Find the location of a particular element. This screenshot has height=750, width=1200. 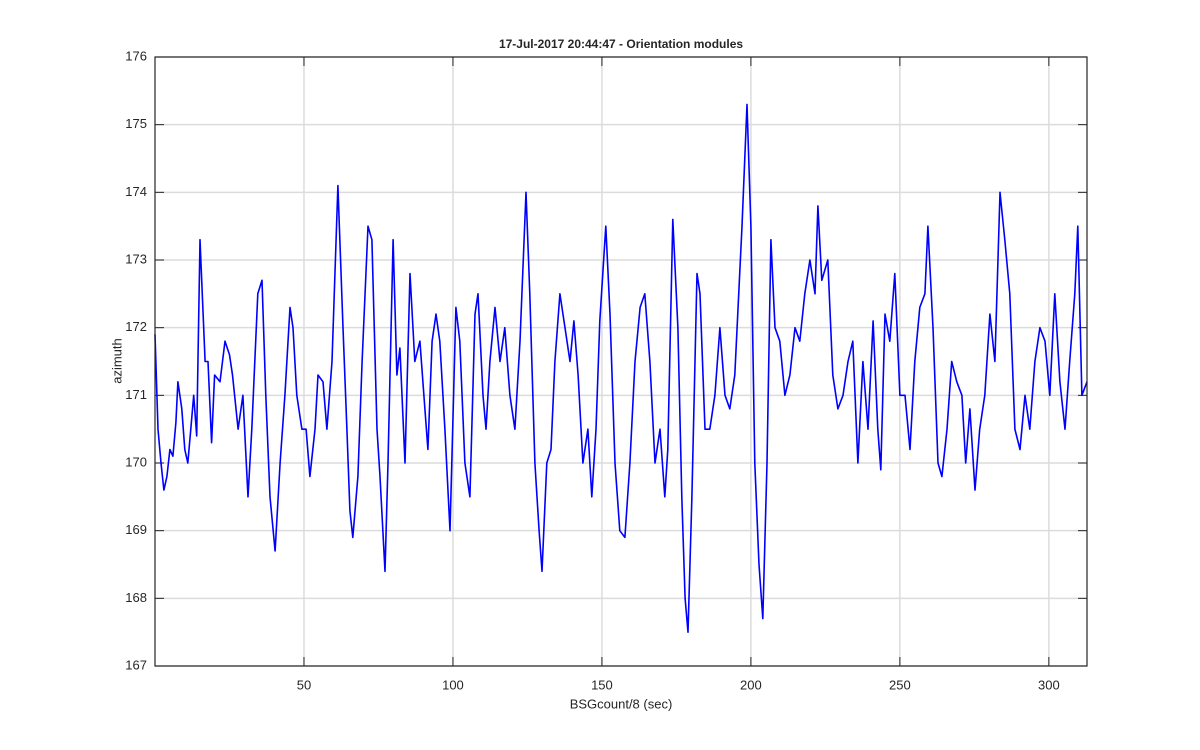

x-tick-label: 150 is located at coordinates (602, 684).